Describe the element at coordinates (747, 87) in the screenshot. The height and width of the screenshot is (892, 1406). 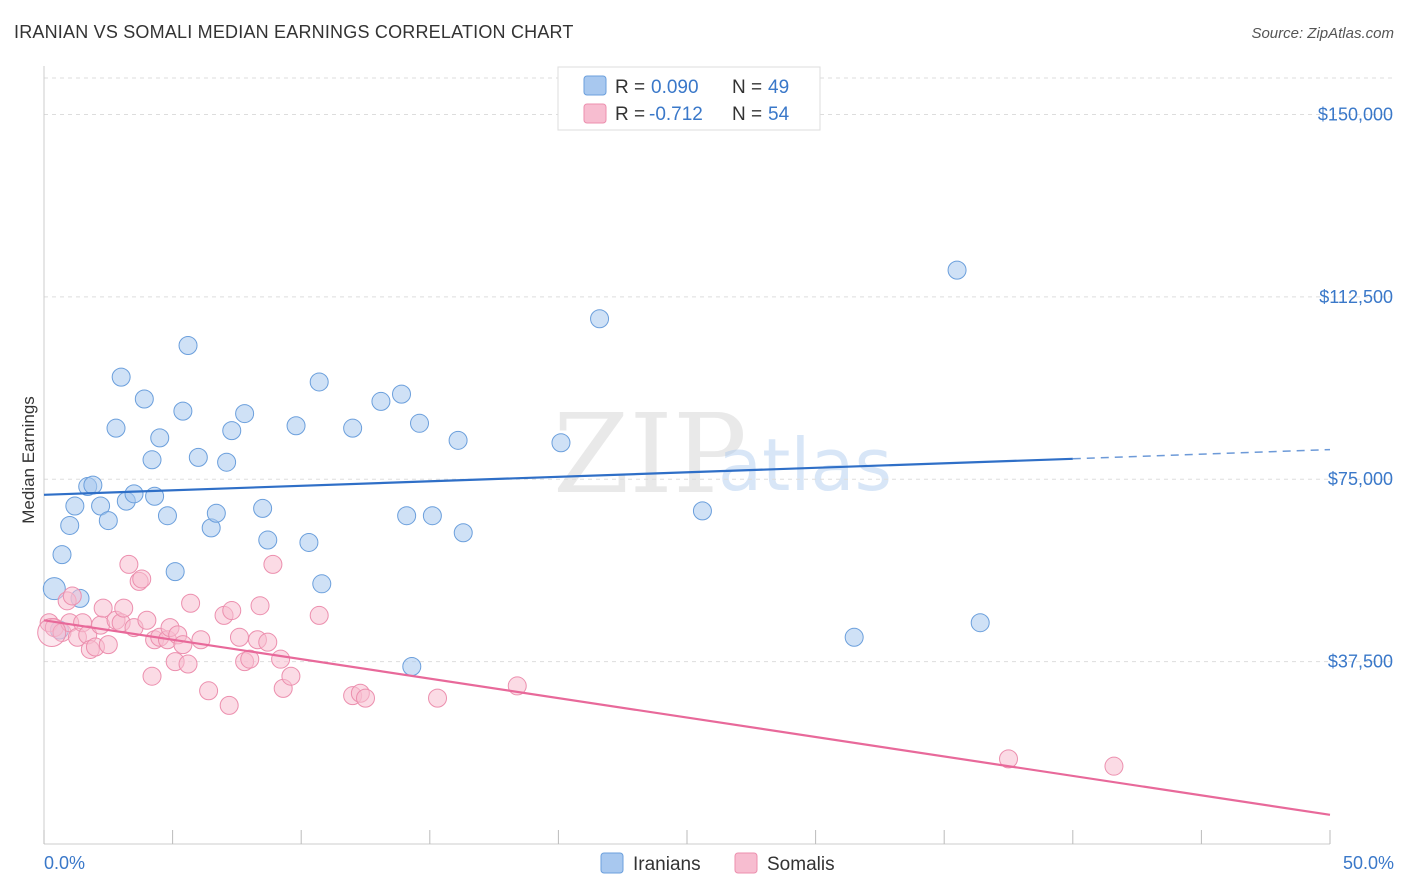
I see `iranians-n-label: N =` at that location.